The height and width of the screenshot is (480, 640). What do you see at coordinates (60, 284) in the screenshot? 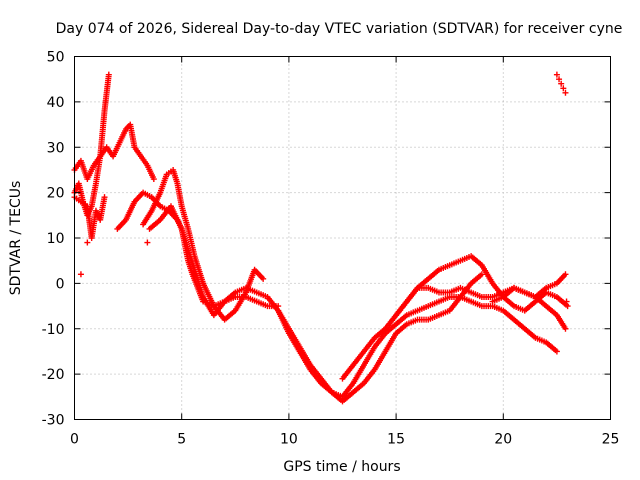
I see `y-tick-label: 0` at bounding box center [60, 284].